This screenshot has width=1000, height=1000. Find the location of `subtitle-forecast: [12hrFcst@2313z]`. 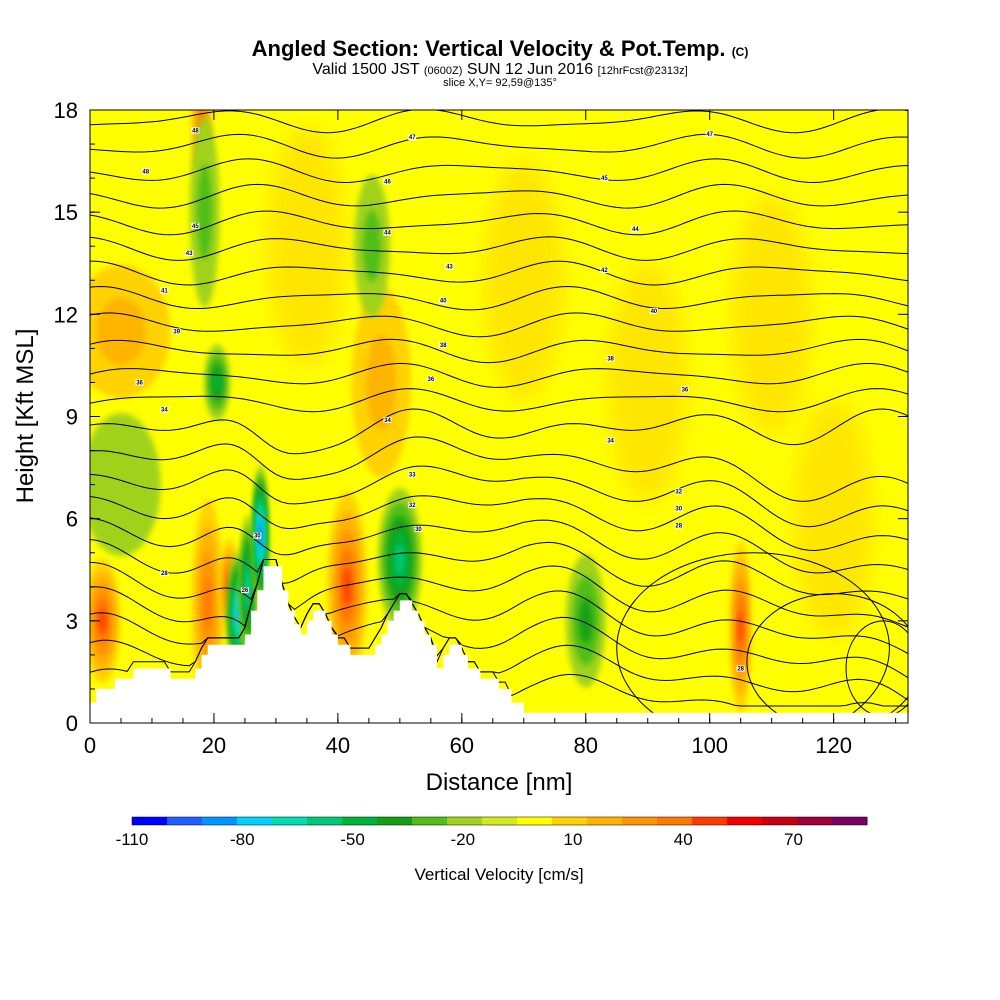

subtitle-forecast: [12hrFcst@2313z] is located at coordinates (642, 71).